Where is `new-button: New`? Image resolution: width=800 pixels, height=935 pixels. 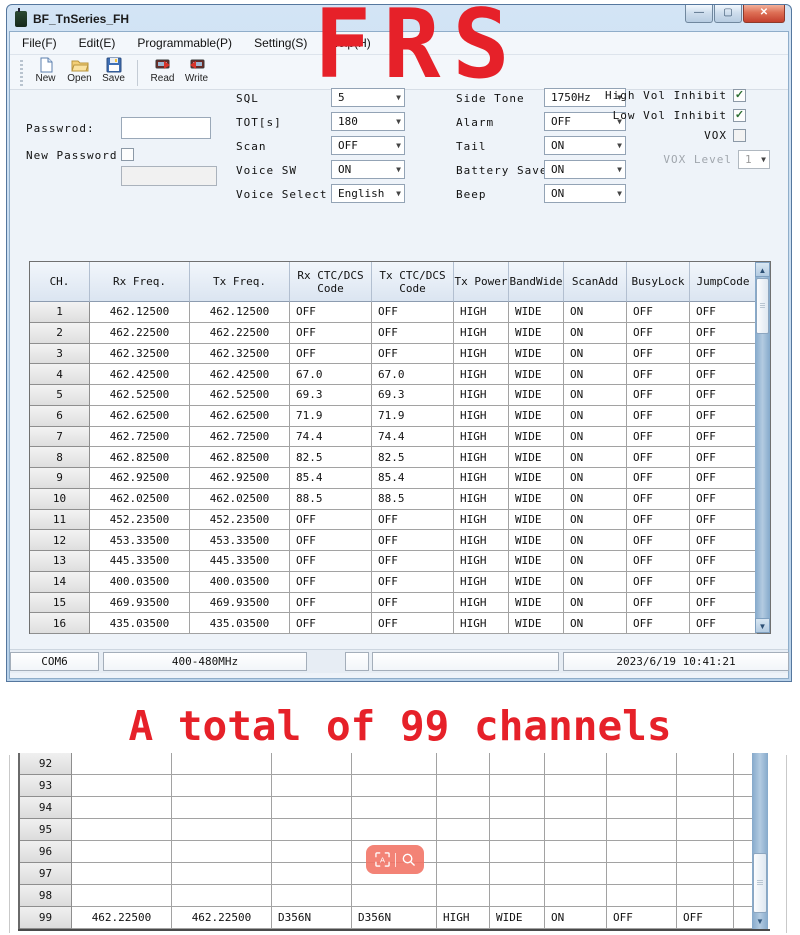 new-button: New is located at coordinates (45, 70).